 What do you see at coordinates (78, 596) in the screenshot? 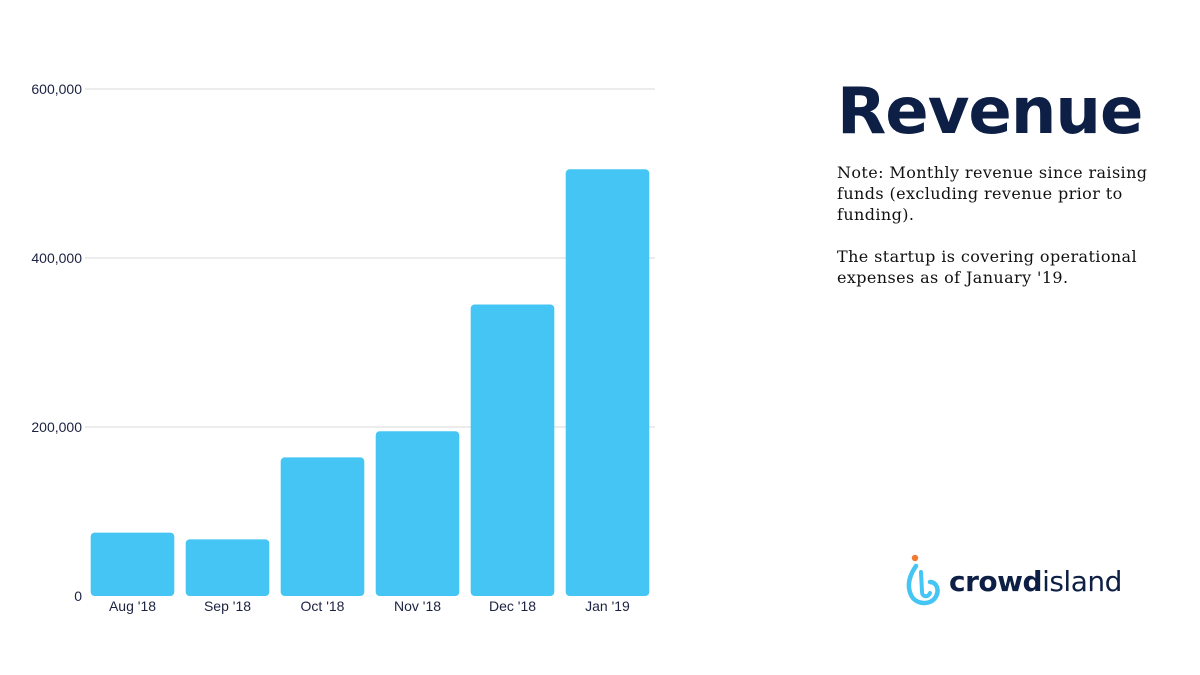
I see `y-tick-label: 0` at bounding box center [78, 596].